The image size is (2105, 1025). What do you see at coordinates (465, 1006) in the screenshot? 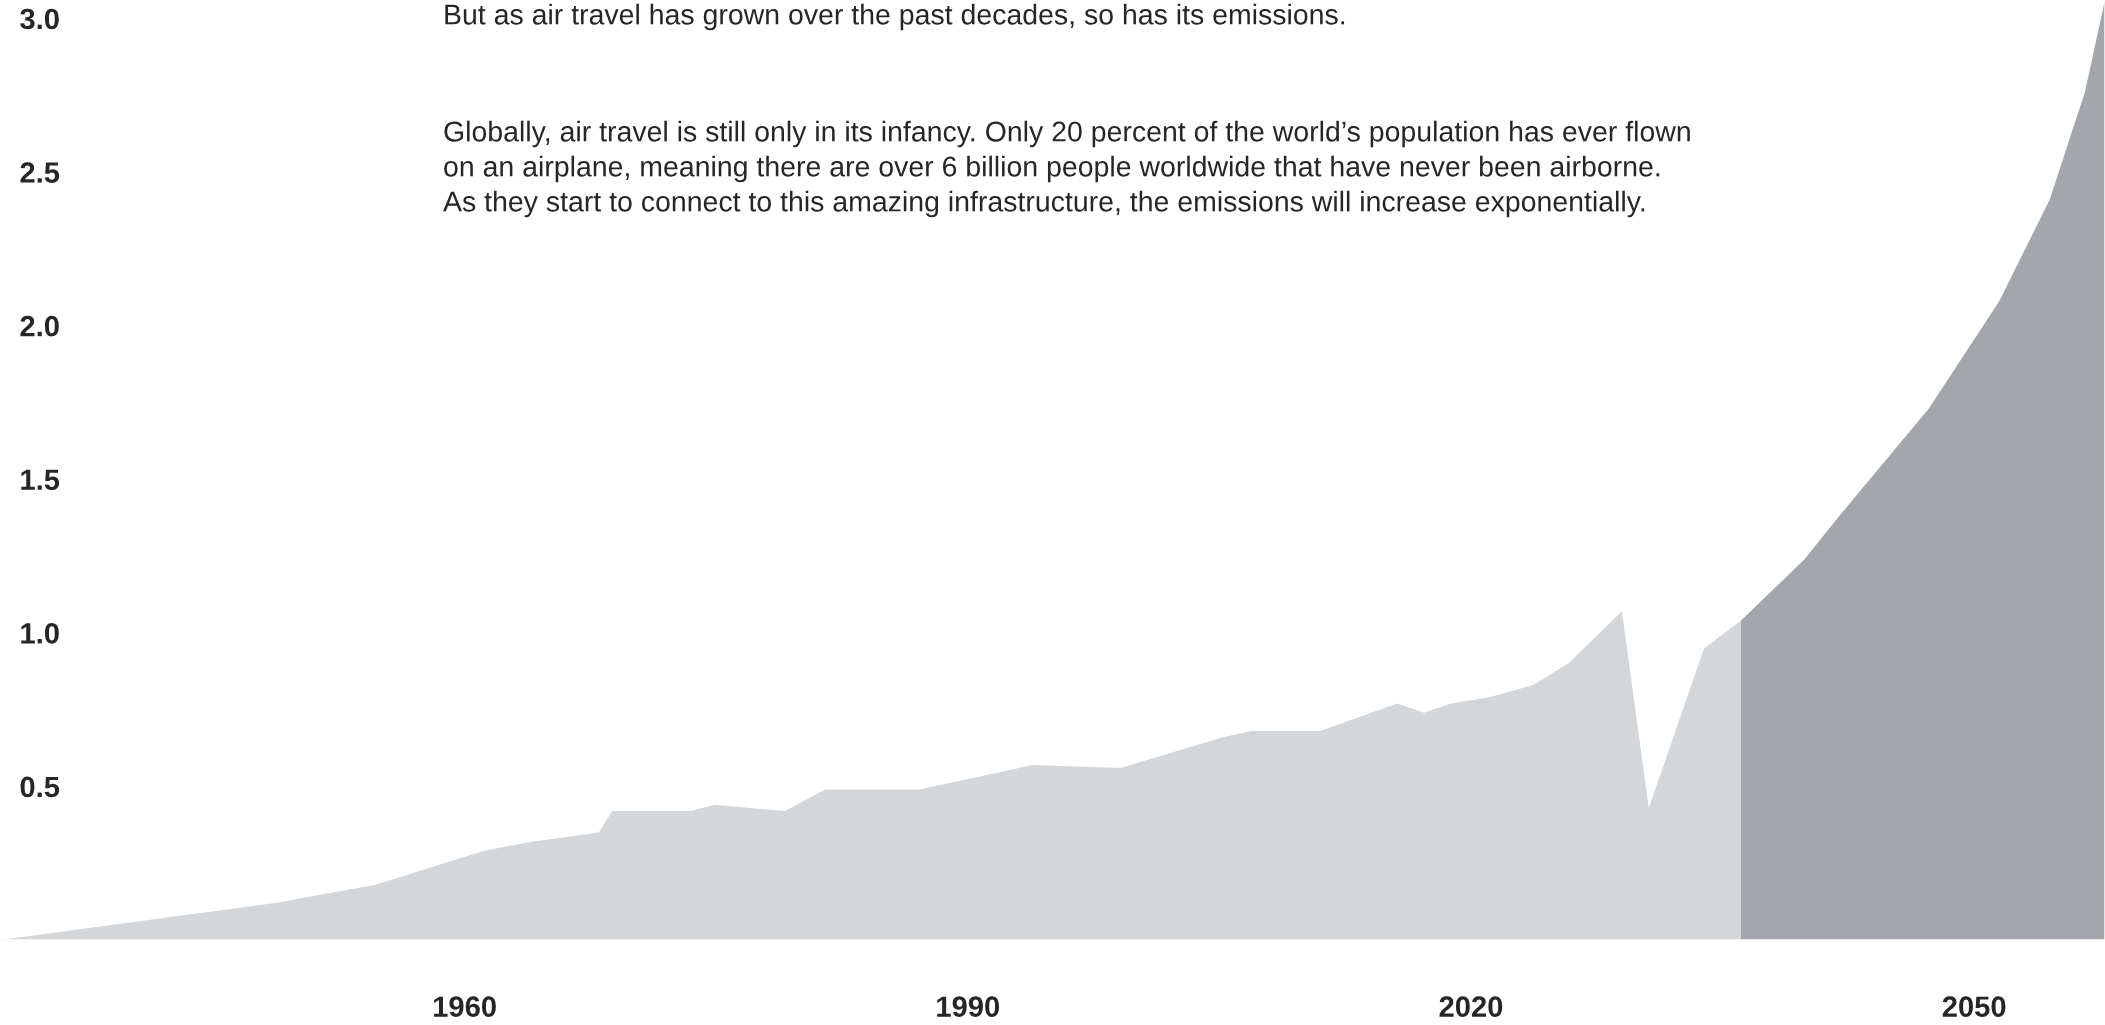
I see `x-tick-label: 1960` at bounding box center [465, 1006].